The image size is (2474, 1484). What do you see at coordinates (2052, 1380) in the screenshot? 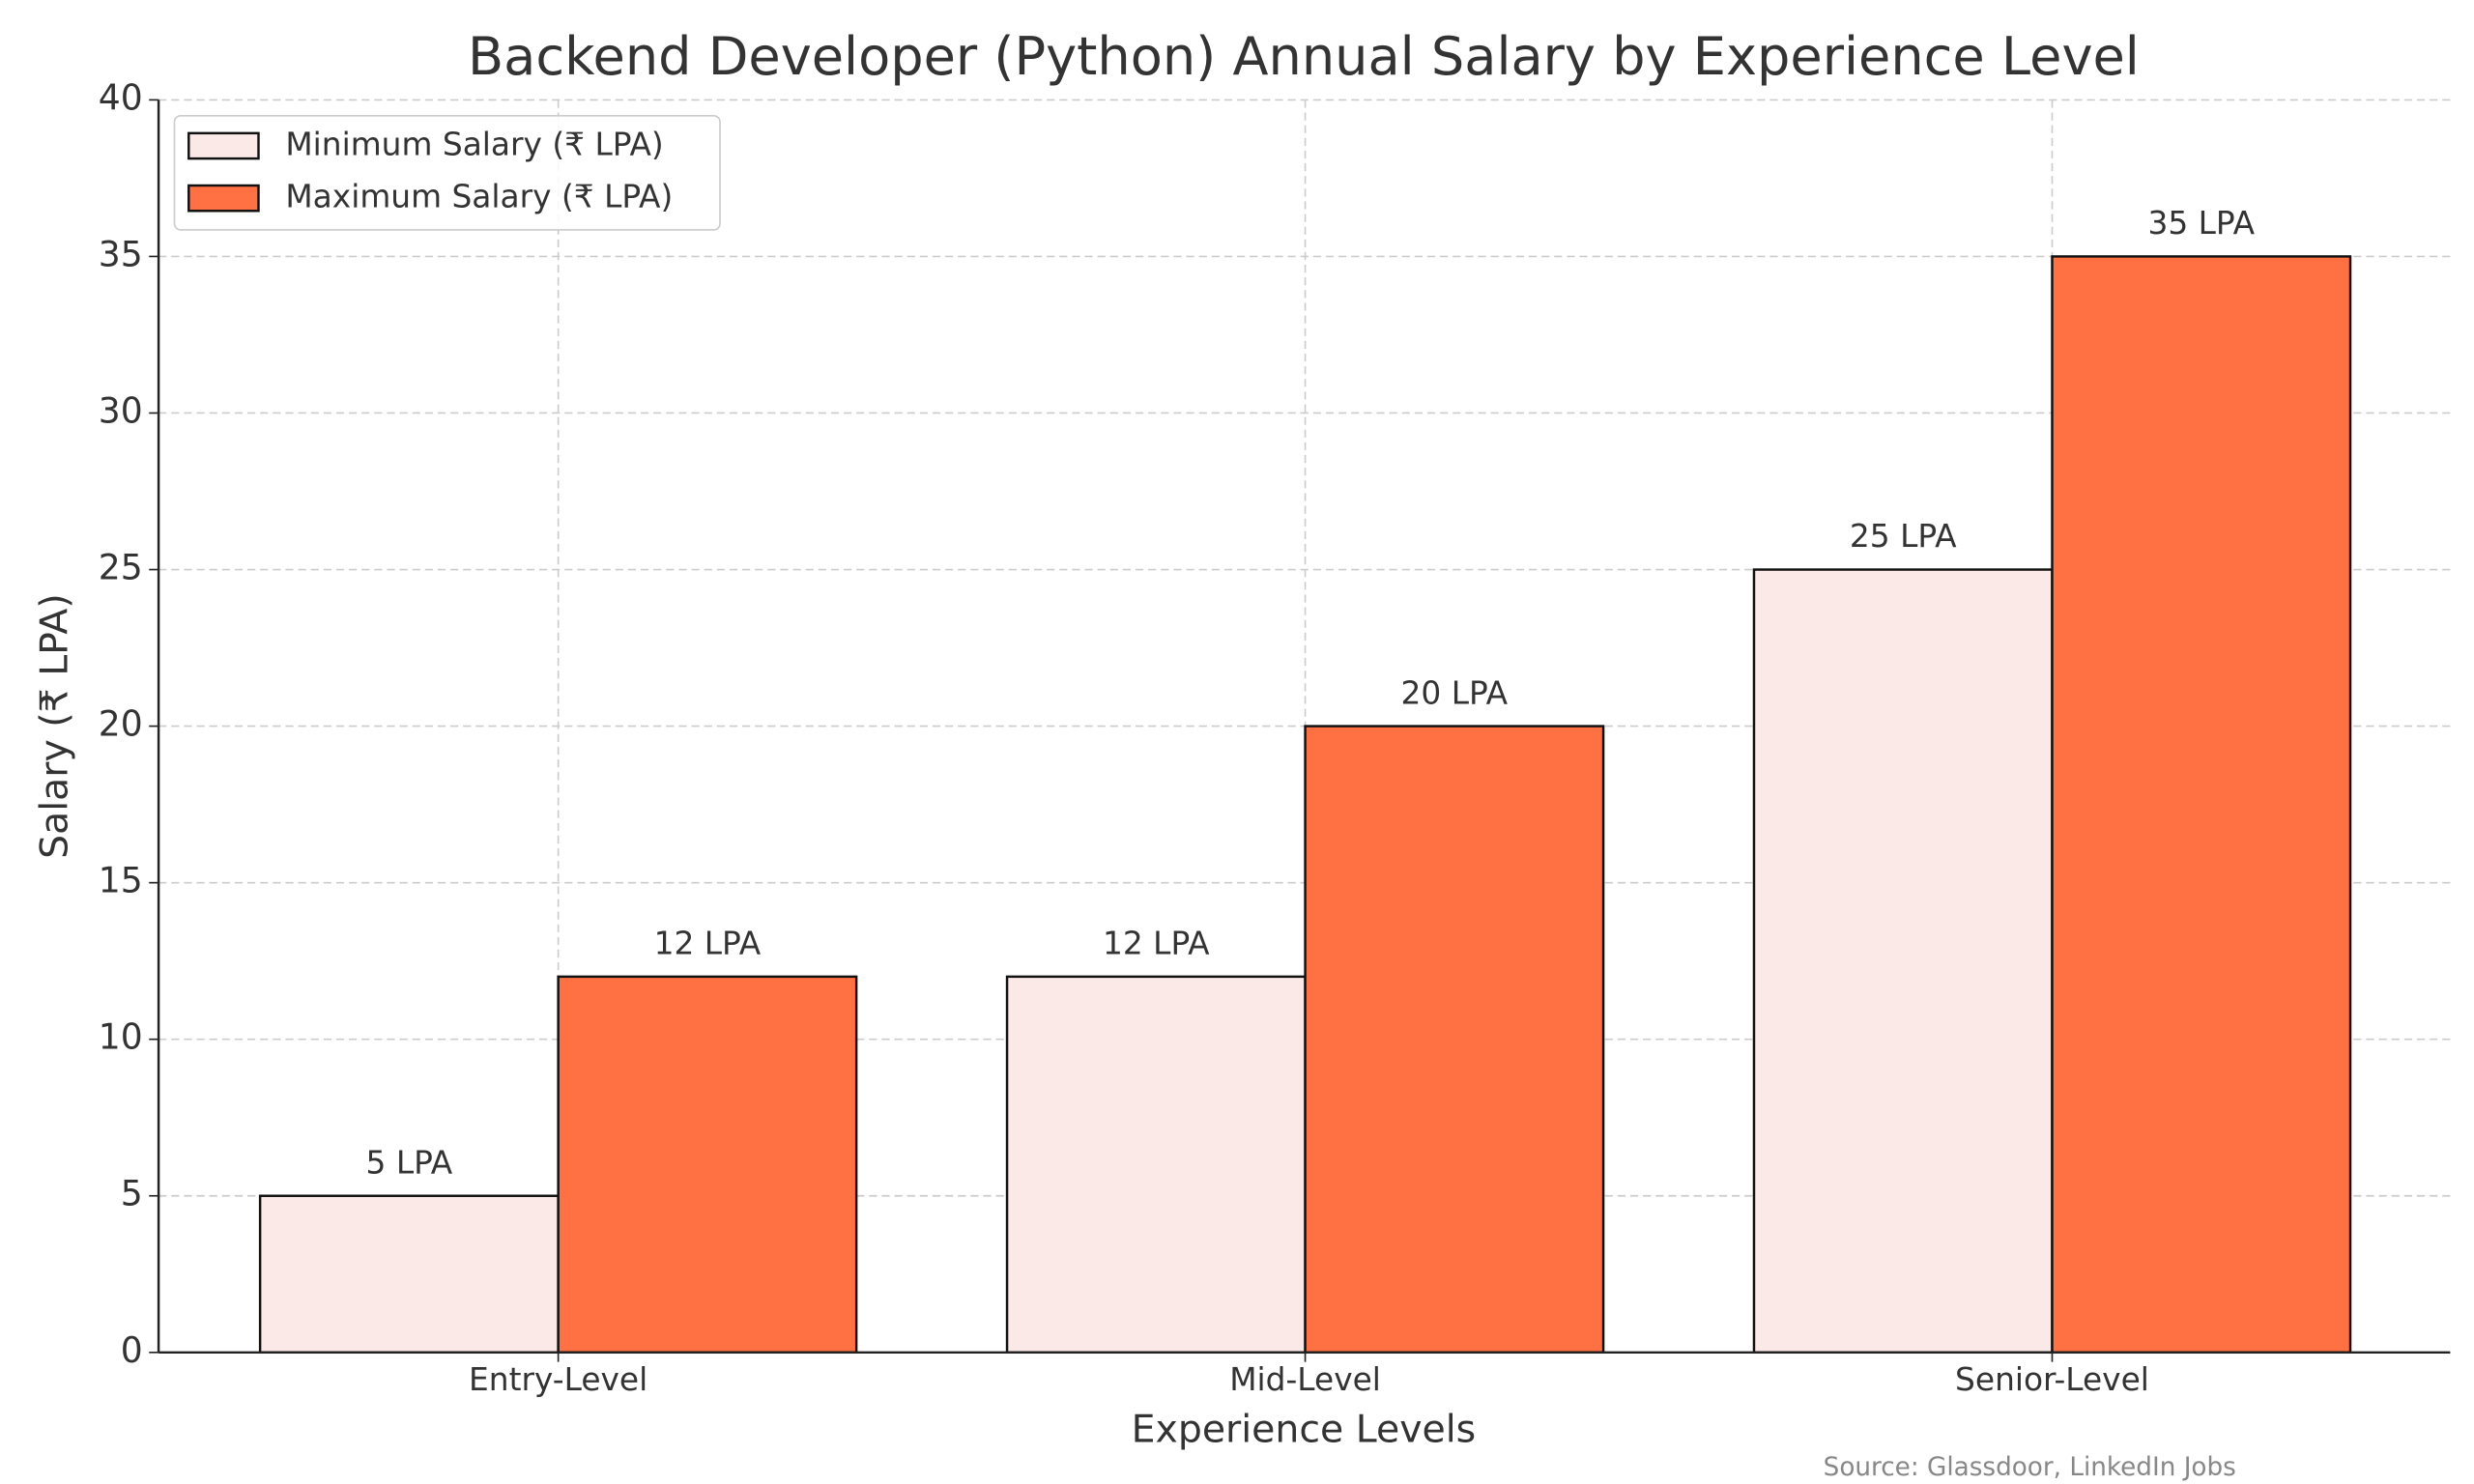
I see `x-tick-label: Senior-Level` at bounding box center [2052, 1380].